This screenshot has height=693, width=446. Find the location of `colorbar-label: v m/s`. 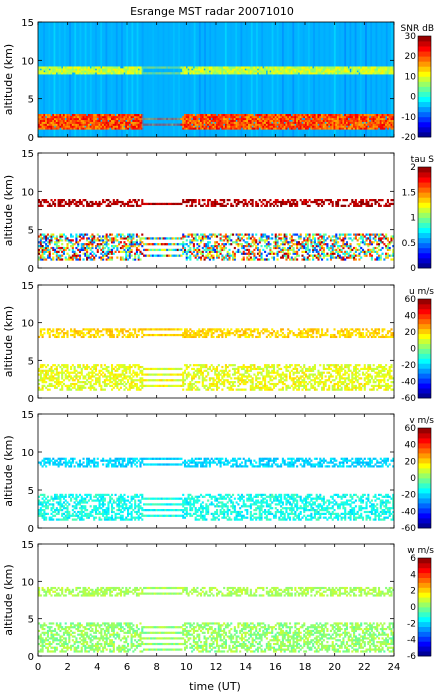

colorbar-label: v m/s is located at coordinates (421, 421).